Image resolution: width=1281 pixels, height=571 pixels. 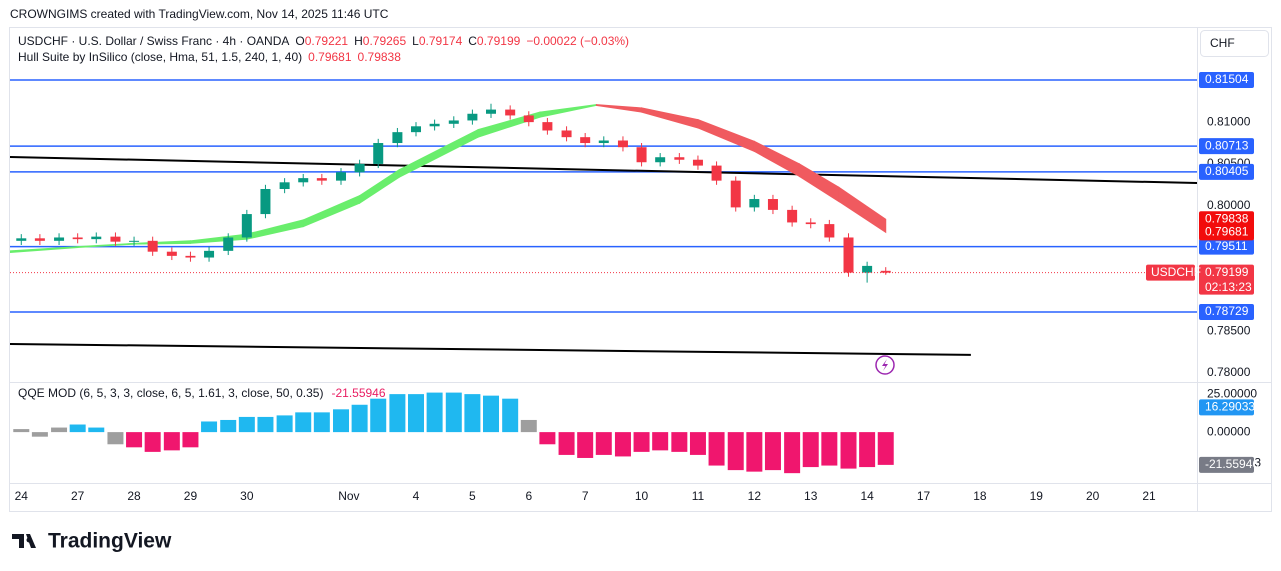 What do you see at coordinates (755, 496) in the screenshot?
I see `x-tick-label: 12` at bounding box center [755, 496].